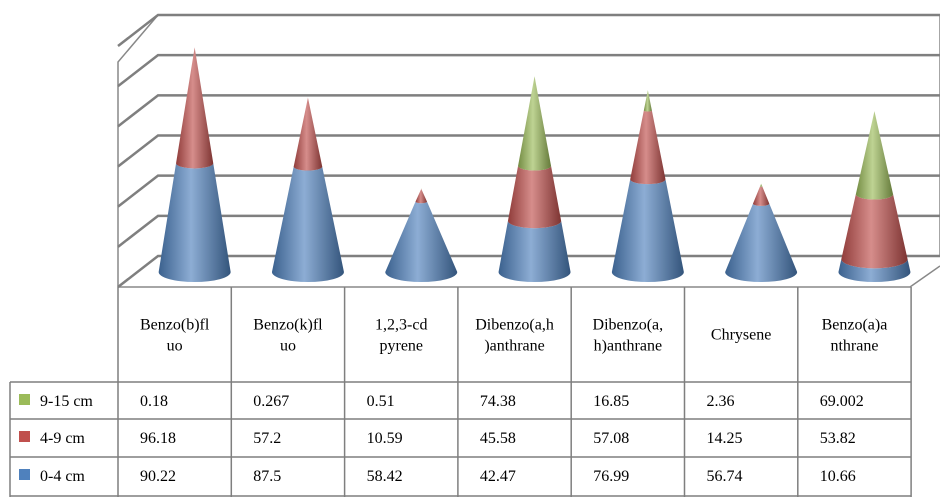 The height and width of the screenshot is (497, 940). What do you see at coordinates (611, 401) in the screenshot?
I see `data-value-cell: 16.85` at bounding box center [611, 401].